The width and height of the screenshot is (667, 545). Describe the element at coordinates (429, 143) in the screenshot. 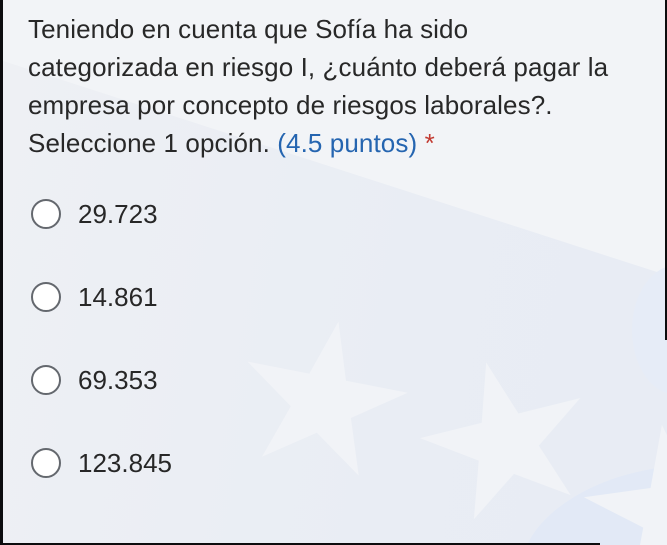

I see `required-asterisk: *` at that location.